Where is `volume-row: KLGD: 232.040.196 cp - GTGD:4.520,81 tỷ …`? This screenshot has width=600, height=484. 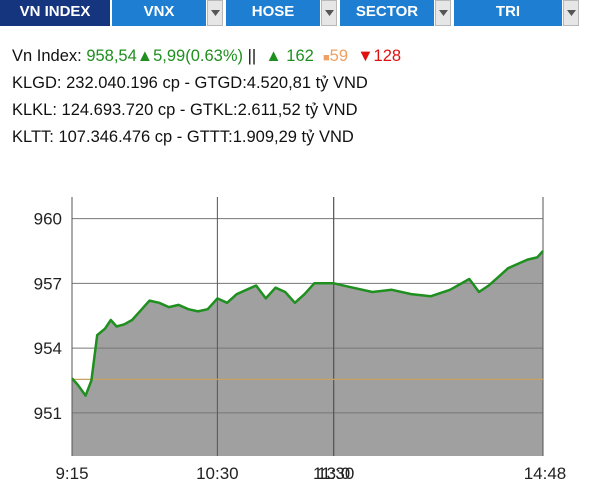 volume-row: KLGD: 232.040.196 cp - GTGD:4.520,81 tỷ … is located at coordinates (190, 83).